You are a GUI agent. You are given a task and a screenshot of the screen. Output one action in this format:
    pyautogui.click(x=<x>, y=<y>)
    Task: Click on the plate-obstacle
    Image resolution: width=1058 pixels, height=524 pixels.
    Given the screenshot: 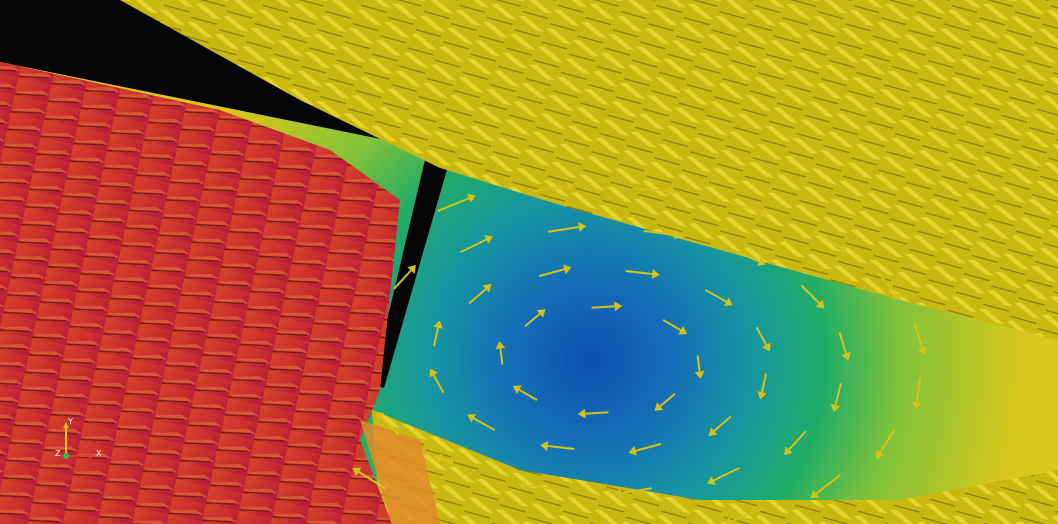 What is the action you would take?
    pyautogui.click(x=410, y=274)
    